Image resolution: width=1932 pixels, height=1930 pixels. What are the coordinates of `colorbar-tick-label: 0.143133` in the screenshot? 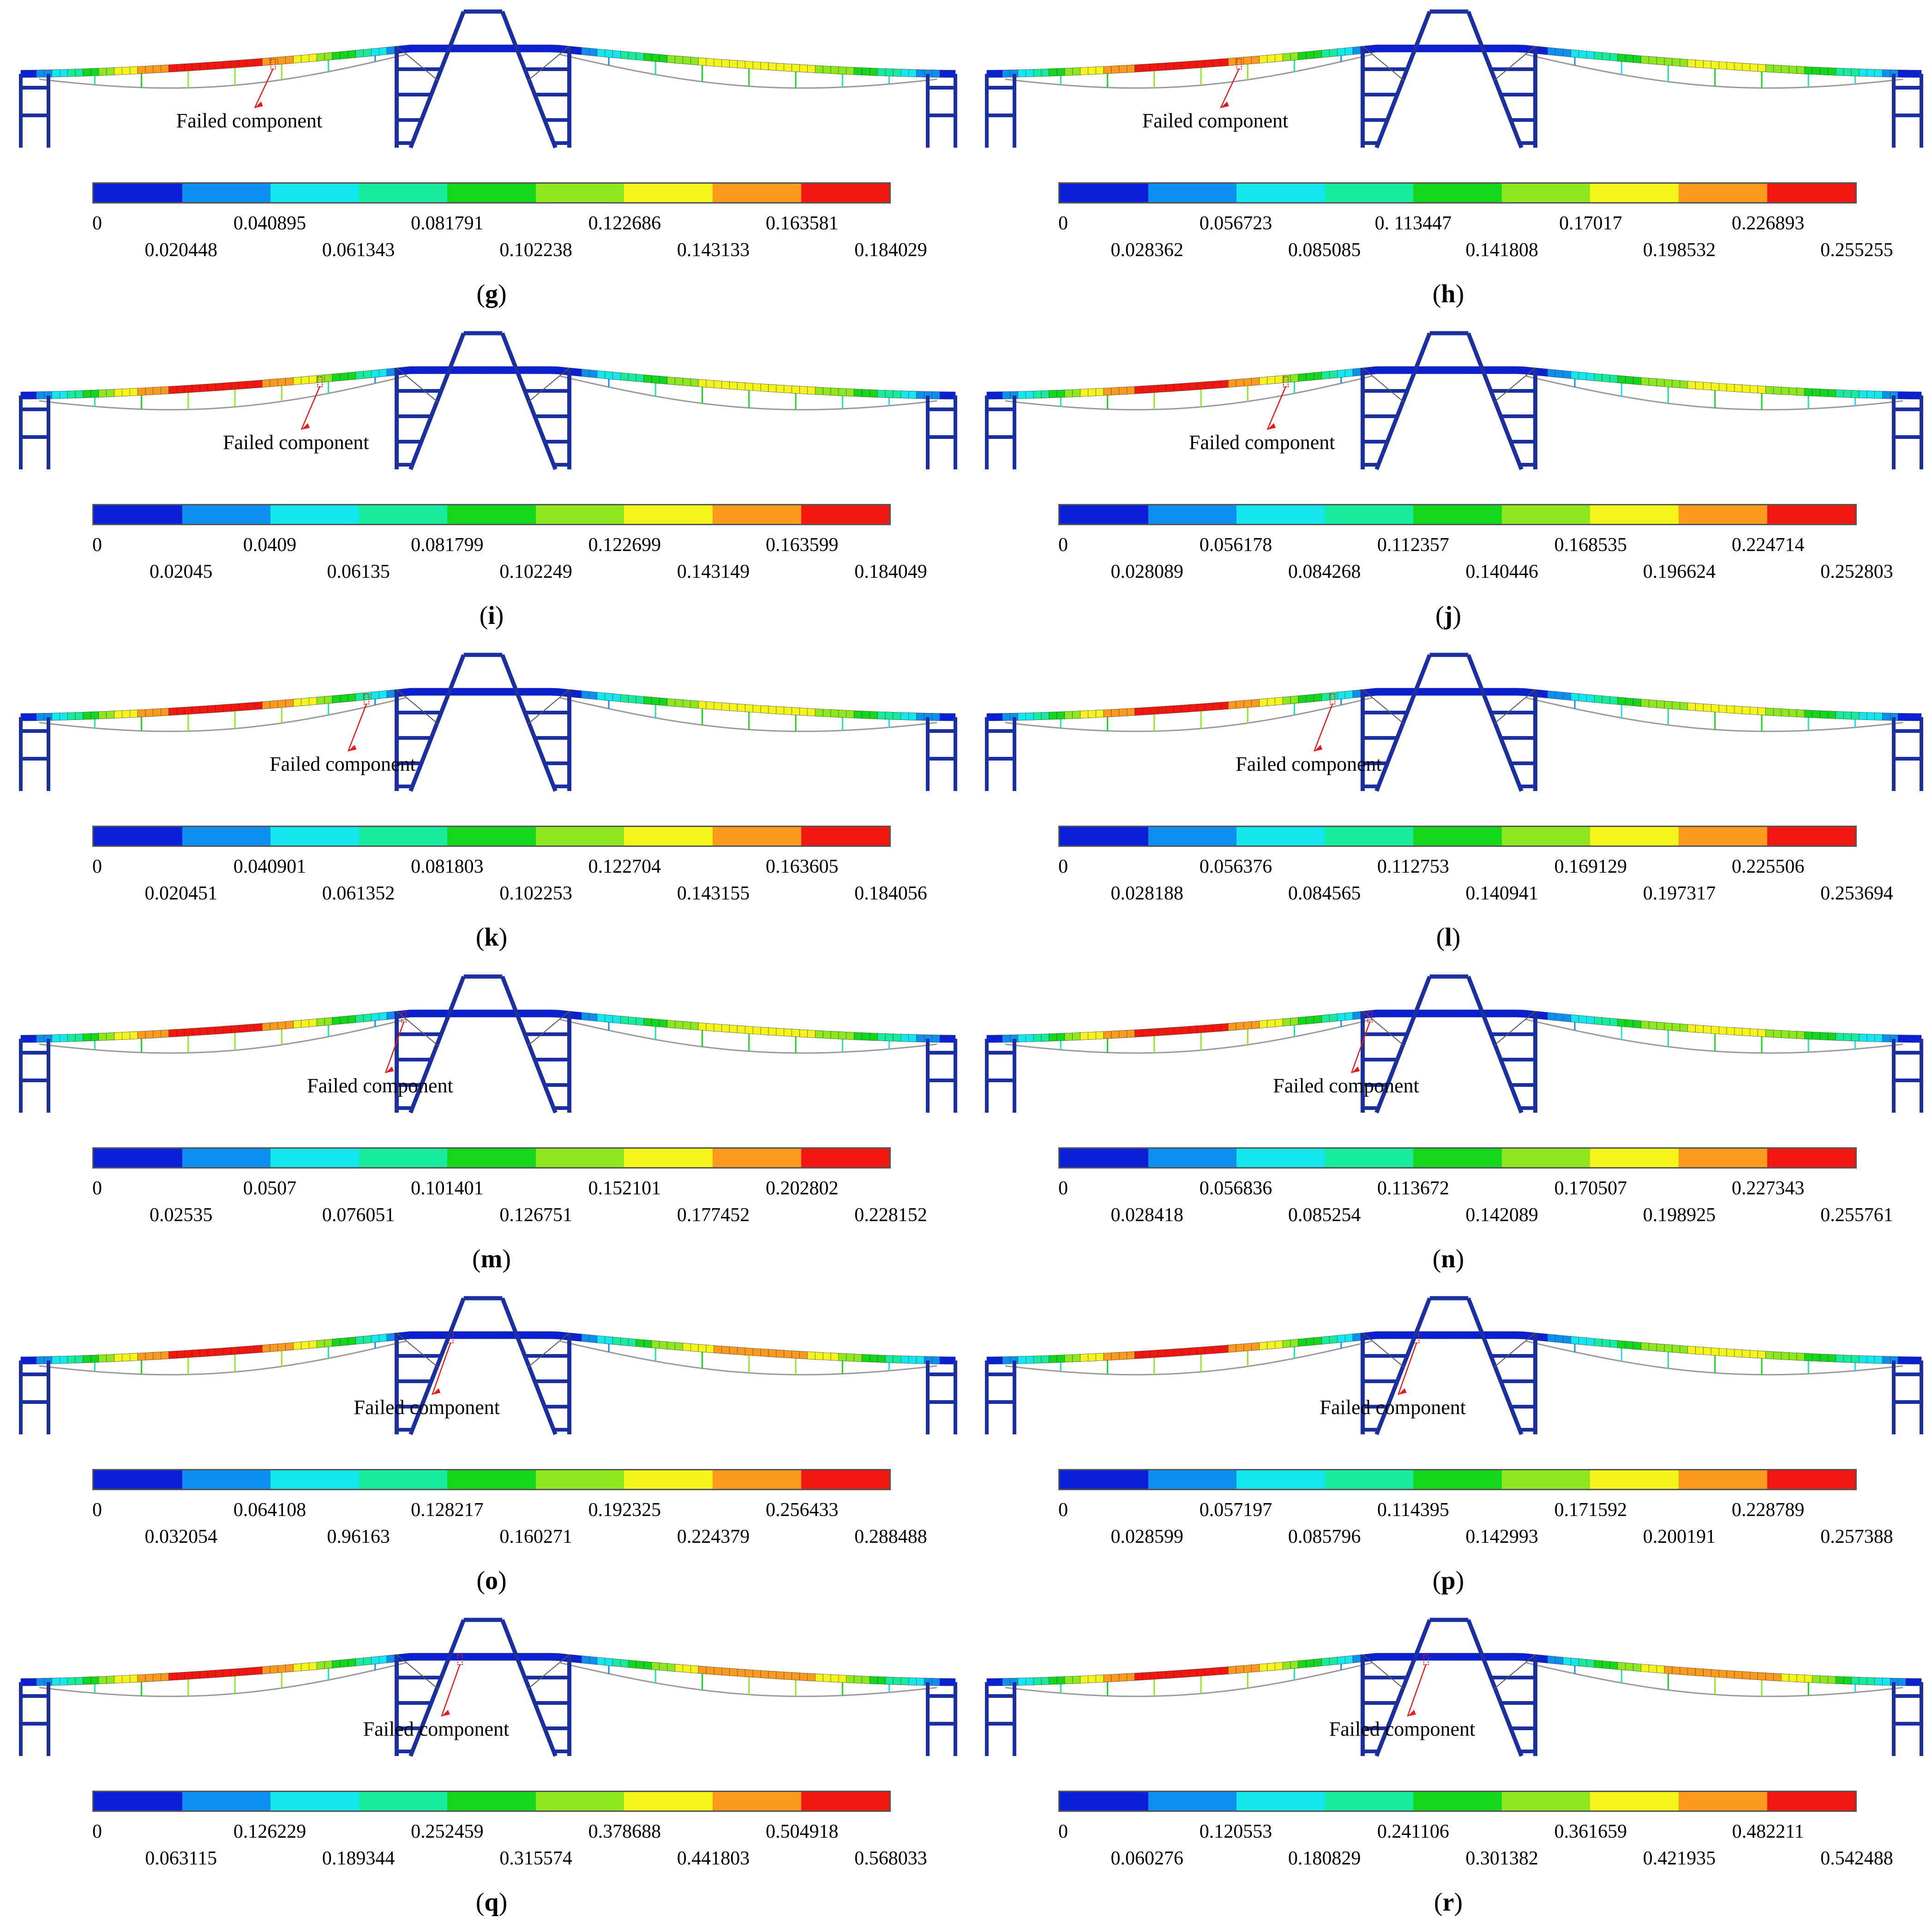 It's located at (713, 250).